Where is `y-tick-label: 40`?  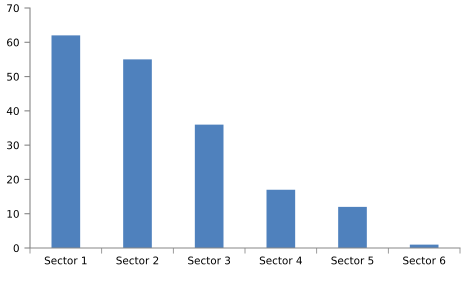 y-tick-label: 40 is located at coordinates (12, 111).